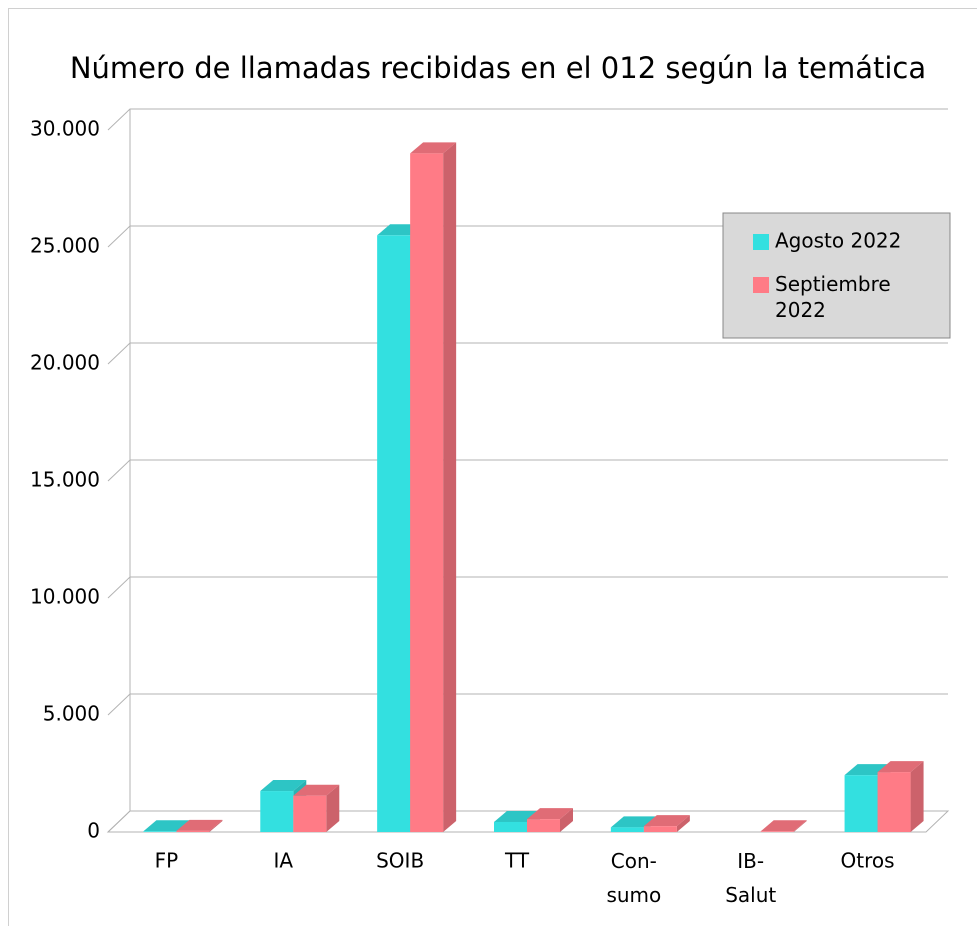 The image size is (977, 926). Describe the element at coordinates (750, 878) in the screenshot. I see `x-tick-label: IB-Salut` at that location.